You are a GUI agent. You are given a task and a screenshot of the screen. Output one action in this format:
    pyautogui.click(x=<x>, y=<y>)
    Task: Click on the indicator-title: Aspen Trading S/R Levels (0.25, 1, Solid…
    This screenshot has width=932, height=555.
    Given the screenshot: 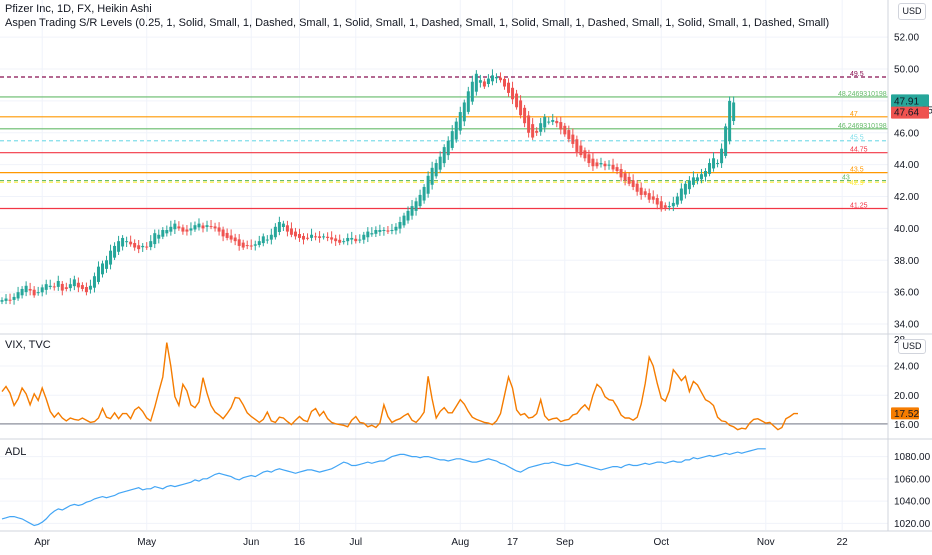 What is the action you would take?
    pyautogui.click(x=417, y=23)
    